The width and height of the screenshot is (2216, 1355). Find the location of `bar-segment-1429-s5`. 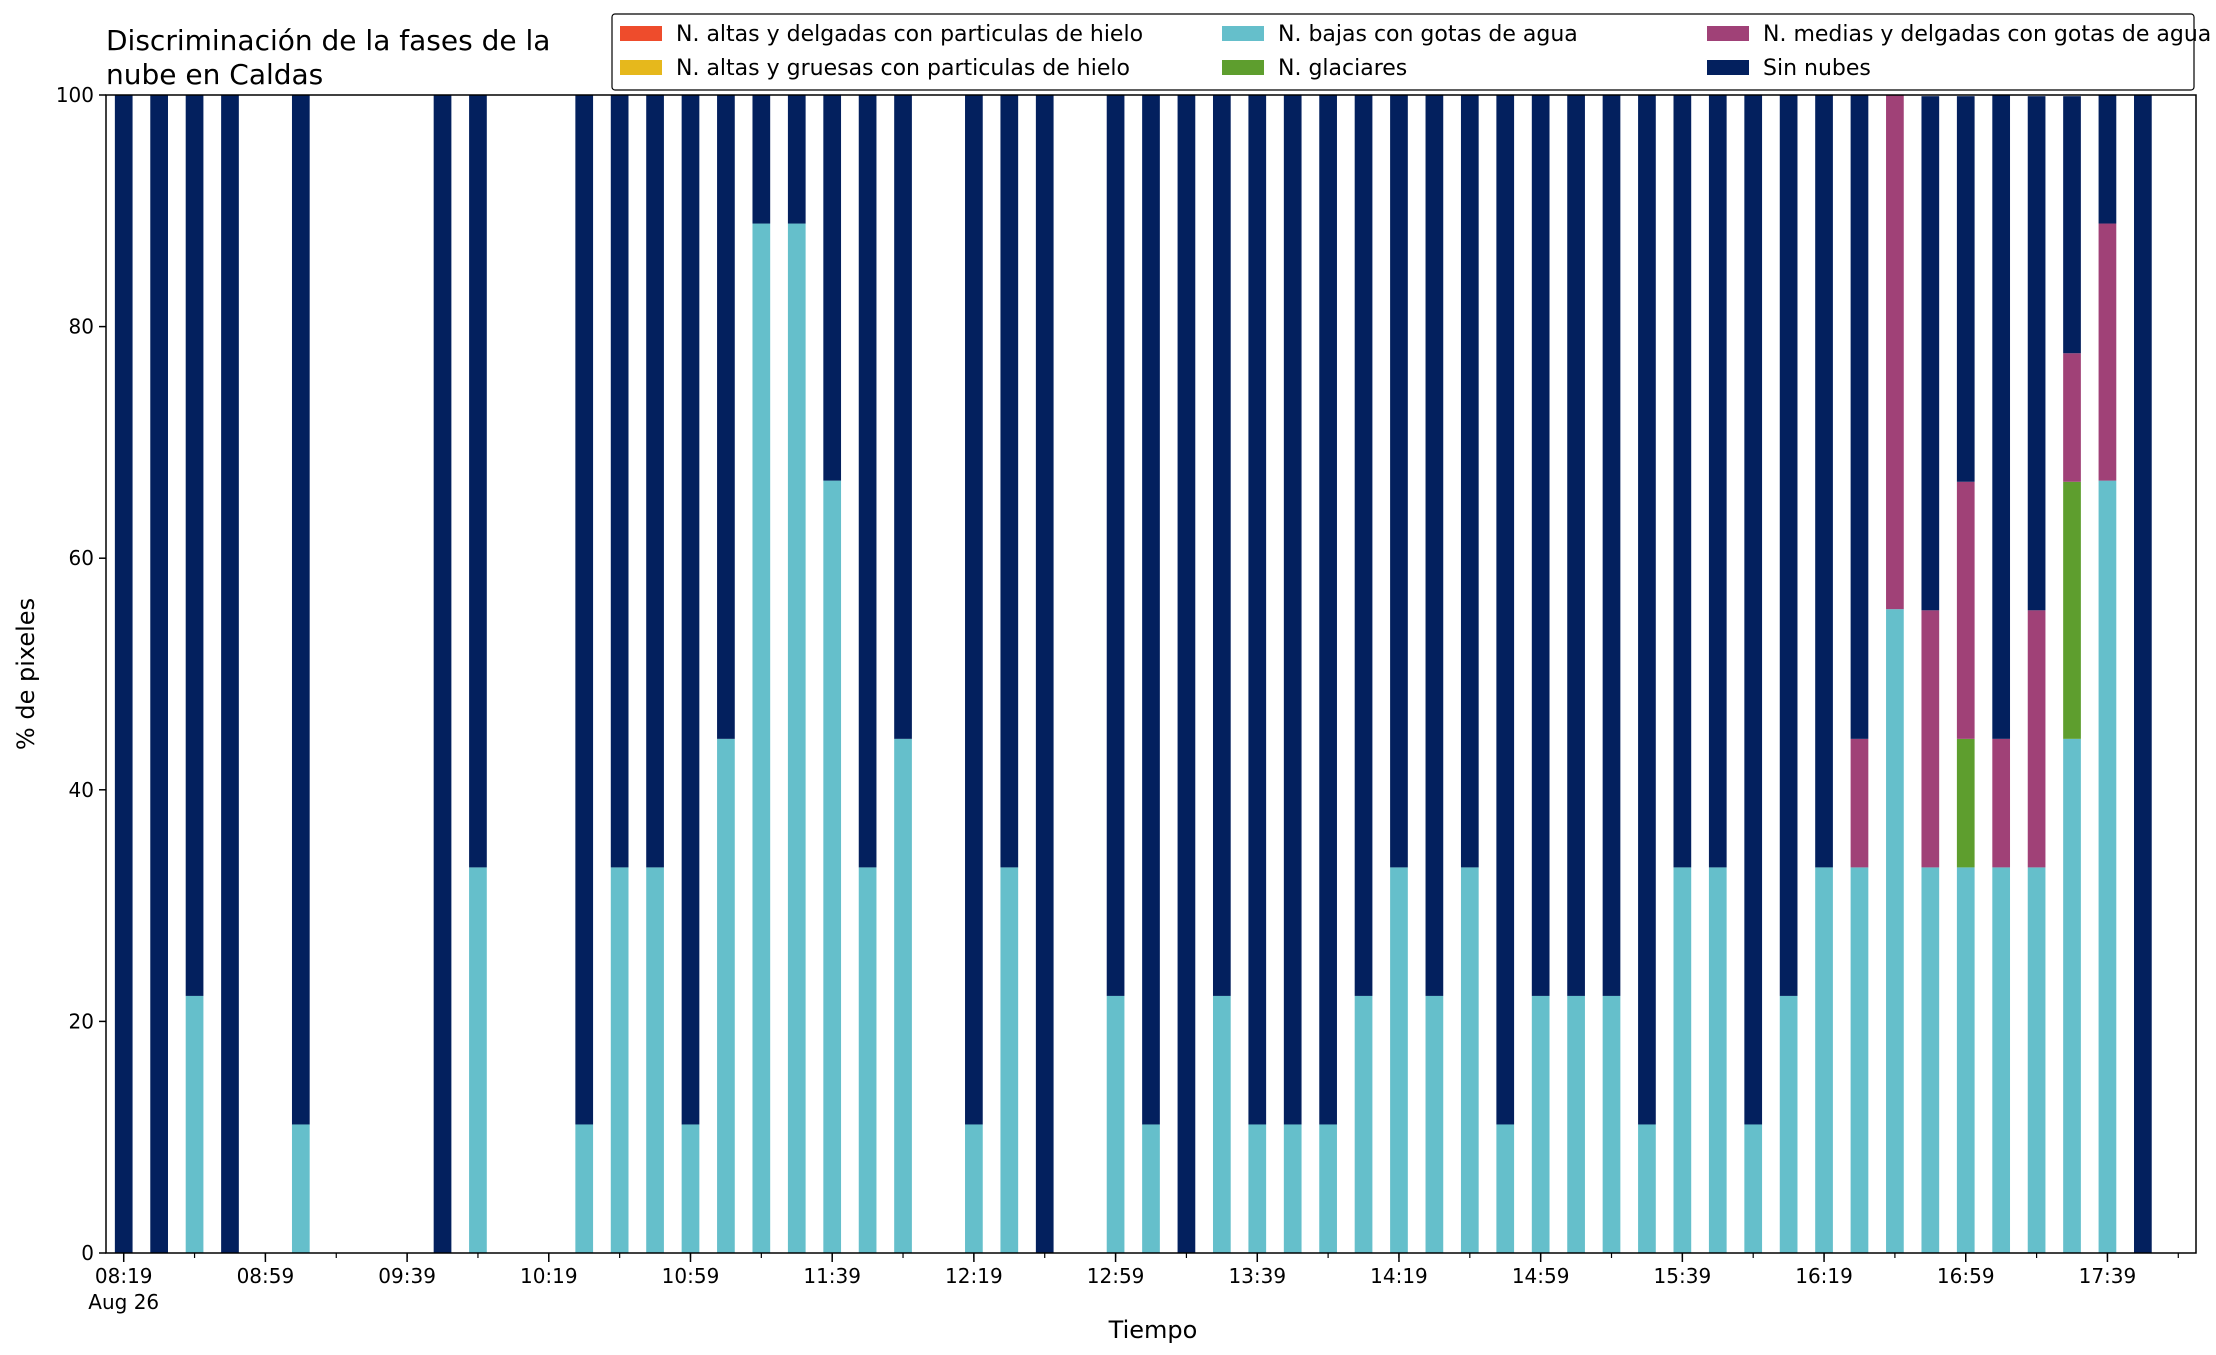

bar-segment-1429-s5 is located at coordinates (1434, 545).